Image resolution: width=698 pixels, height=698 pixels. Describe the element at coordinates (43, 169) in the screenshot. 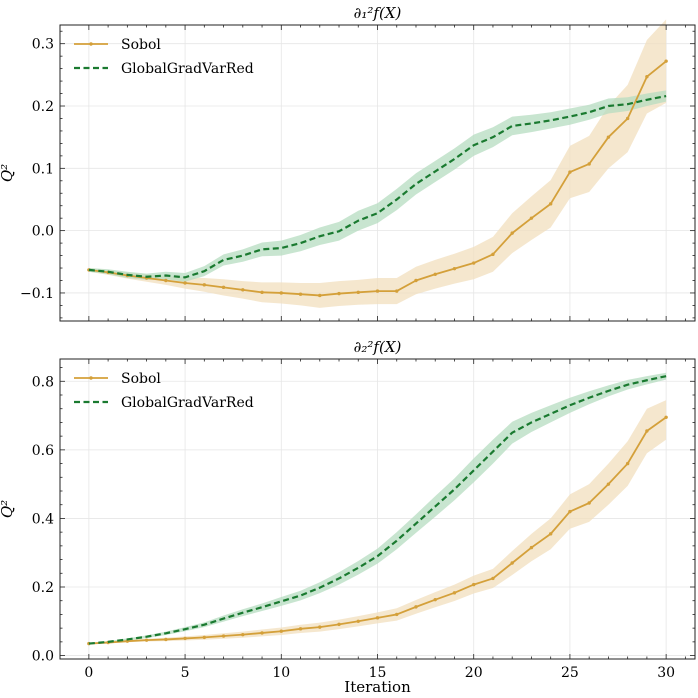

I see `y-tick-label: 0.1` at that location.